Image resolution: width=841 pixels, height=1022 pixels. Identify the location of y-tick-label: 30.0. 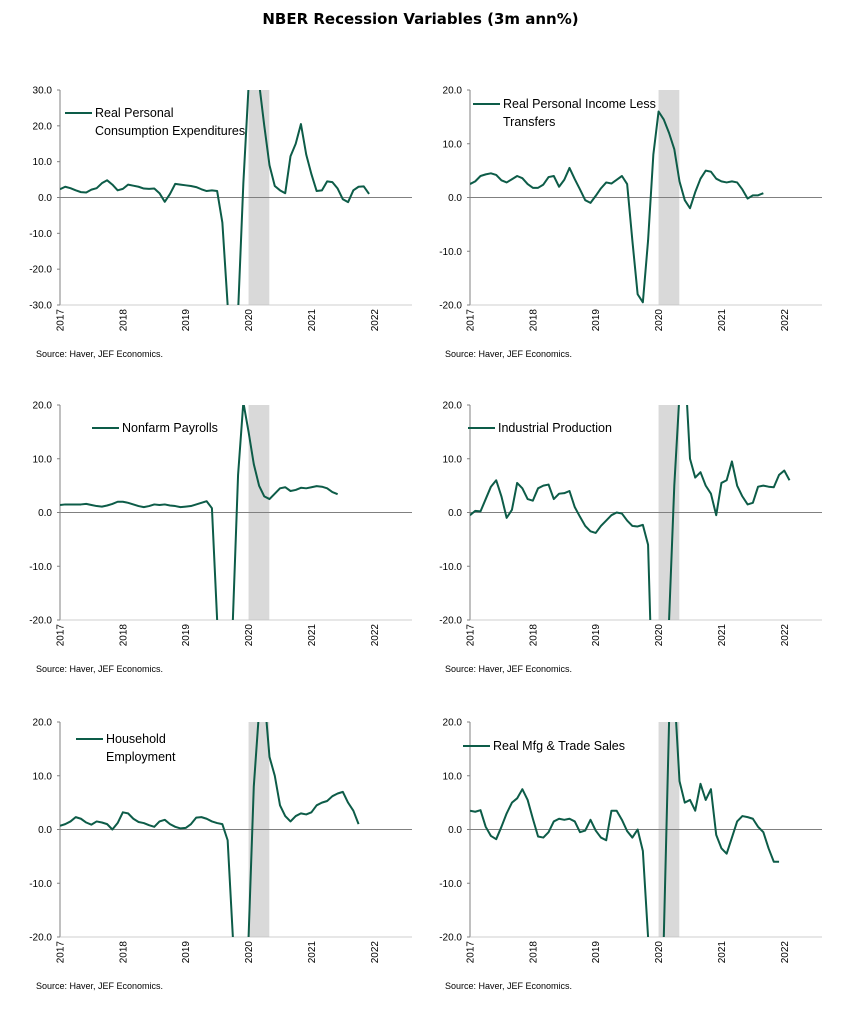
(43, 91).